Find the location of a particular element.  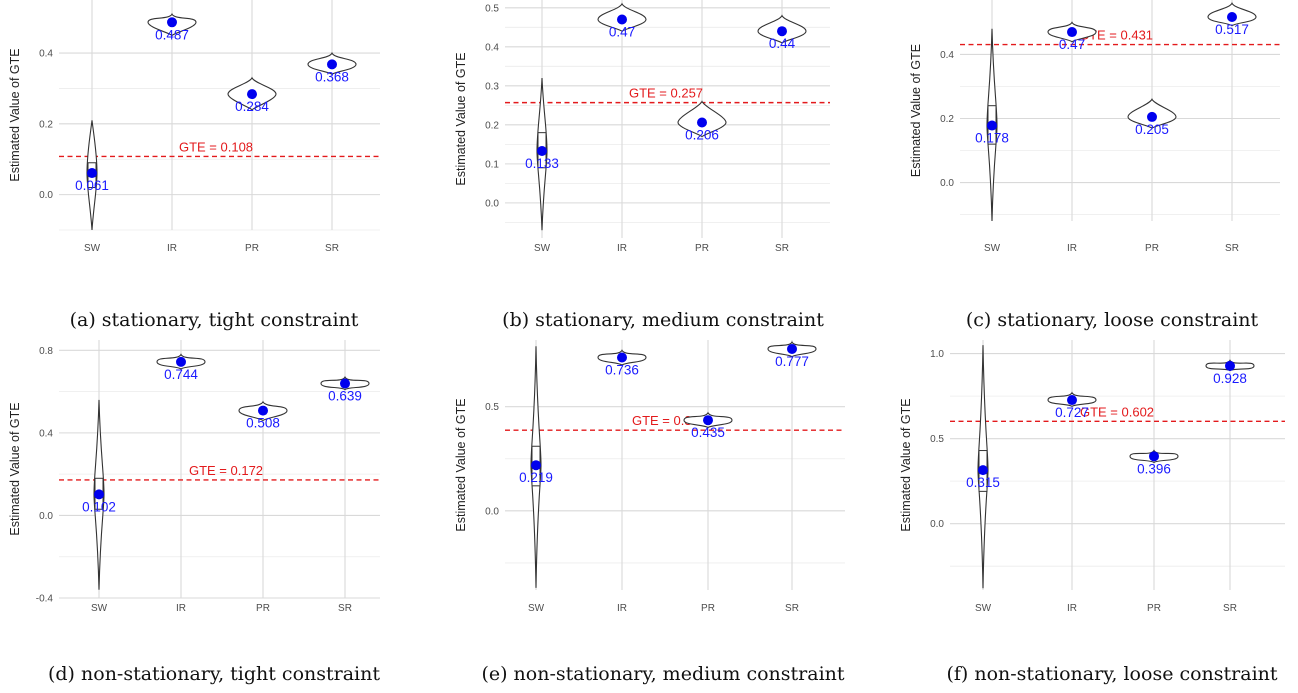

panel-caption: (c) stationary, loose constraint is located at coordinates (1112, 320).